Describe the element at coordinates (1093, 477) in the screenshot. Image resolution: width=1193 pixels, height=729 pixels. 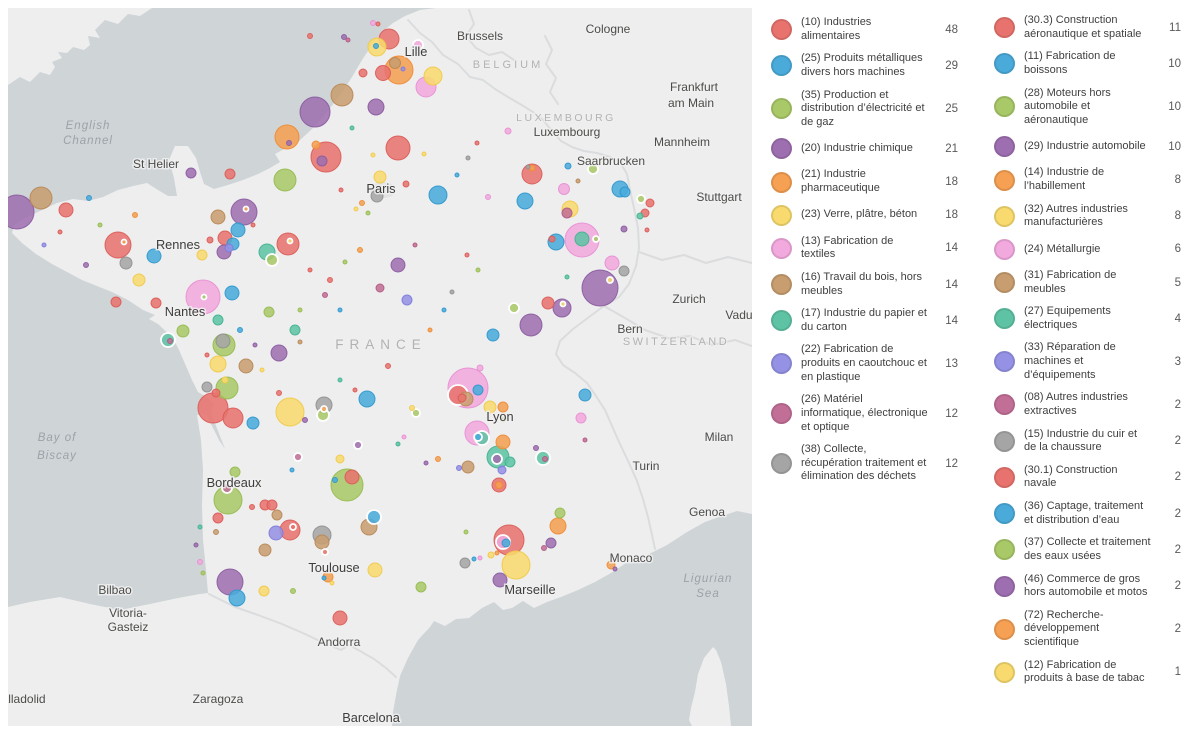
I see `legend-item: (30.1) Construction navale 2` at that location.